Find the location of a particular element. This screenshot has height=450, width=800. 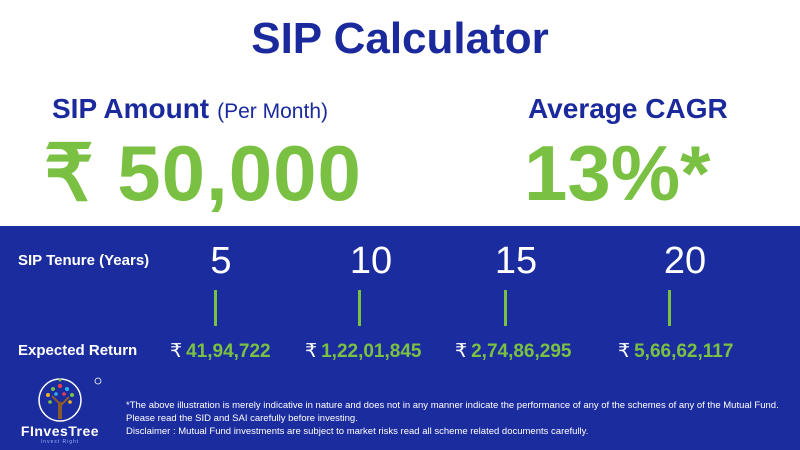

return-value: 5,66,62,117 is located at coordinates (684, 351).